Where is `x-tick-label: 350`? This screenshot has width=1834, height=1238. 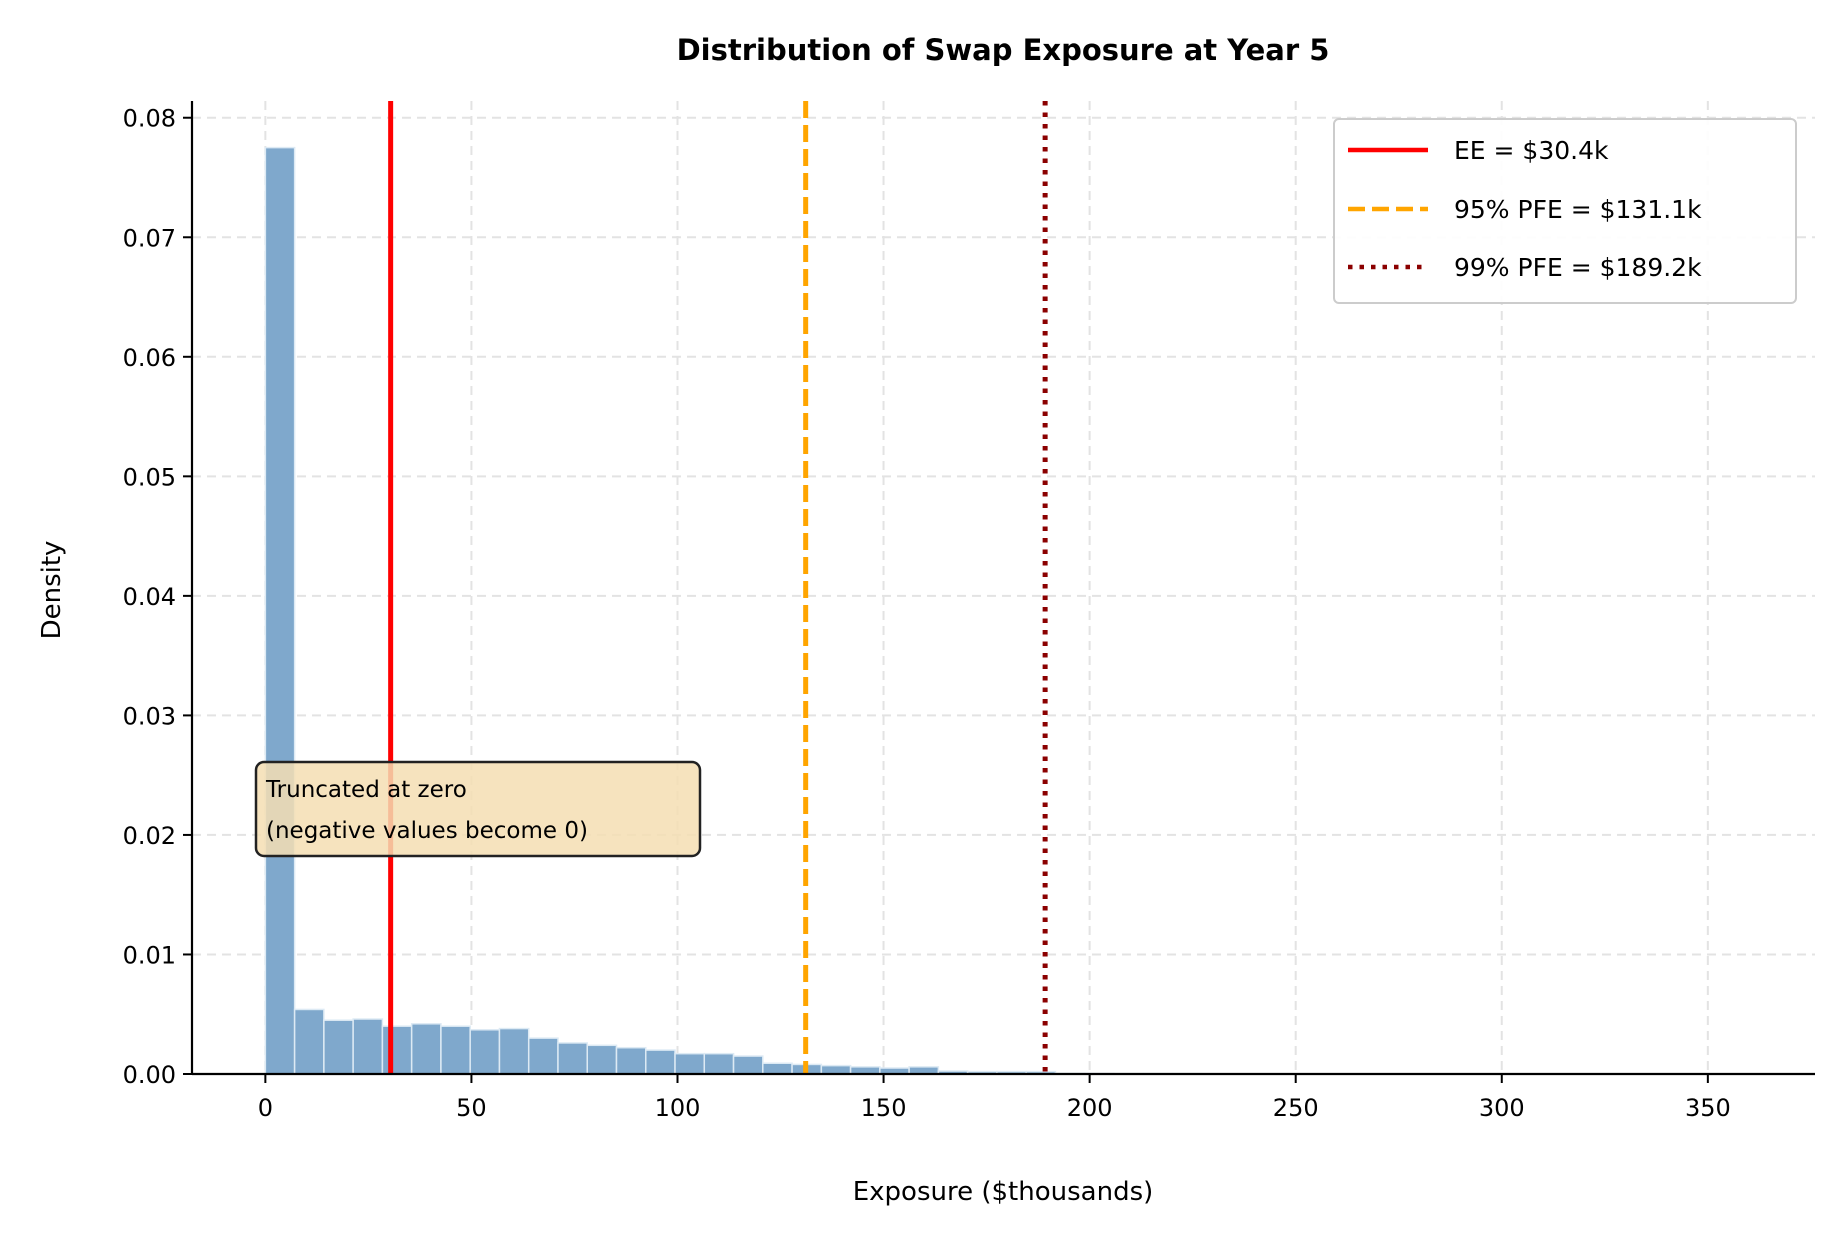
x-tick-label: 350 is located at coordinates (1708, 1108).